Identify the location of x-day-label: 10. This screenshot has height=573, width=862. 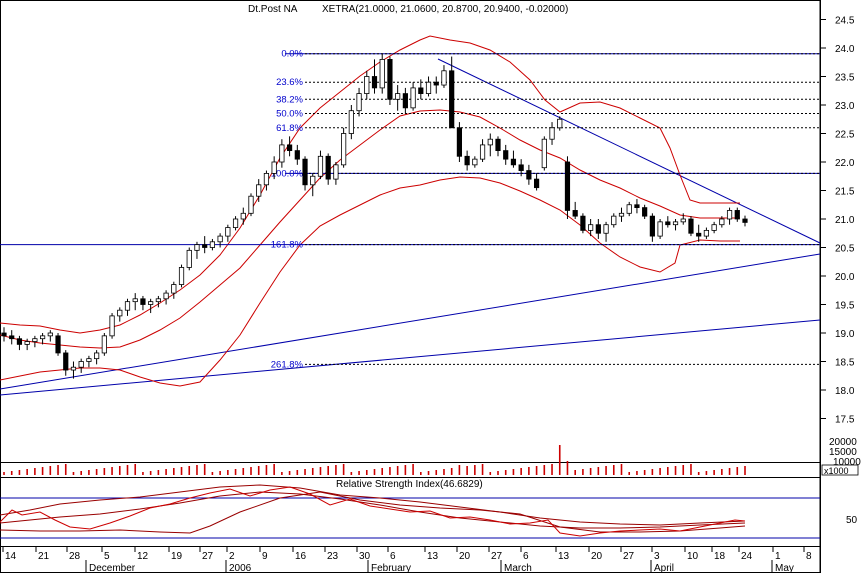
(693, 556).